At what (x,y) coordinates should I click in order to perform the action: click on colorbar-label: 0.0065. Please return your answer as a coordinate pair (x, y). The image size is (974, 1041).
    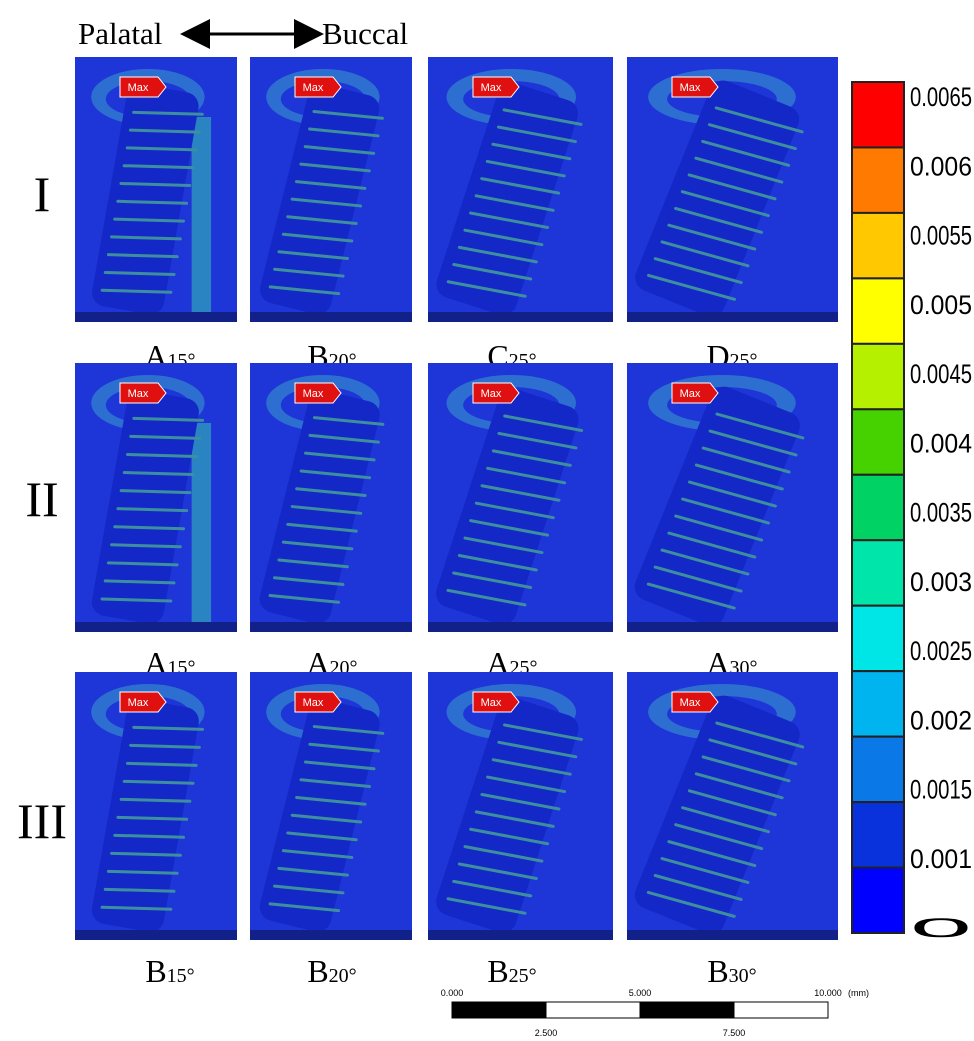
    Looking at the image, I should click on (941, 97).